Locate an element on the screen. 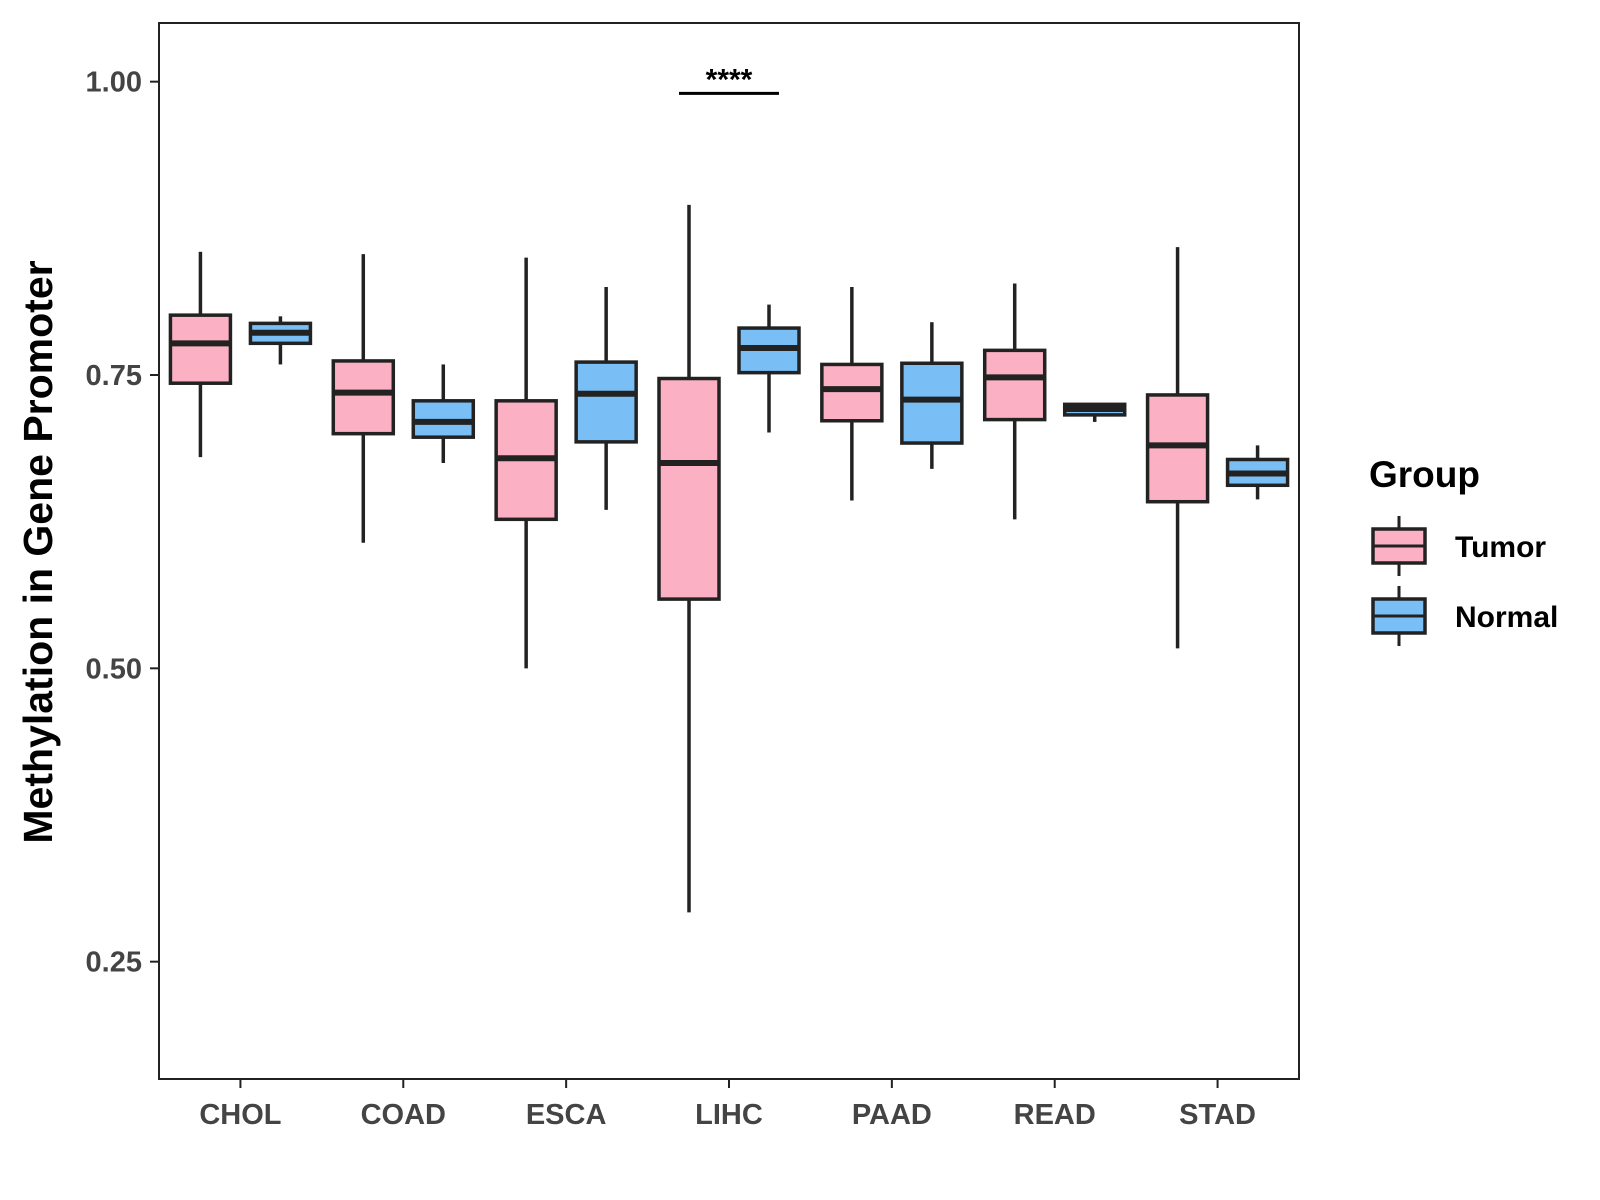  x-tick-label: LIHC is located at coordinates (729, 1115).